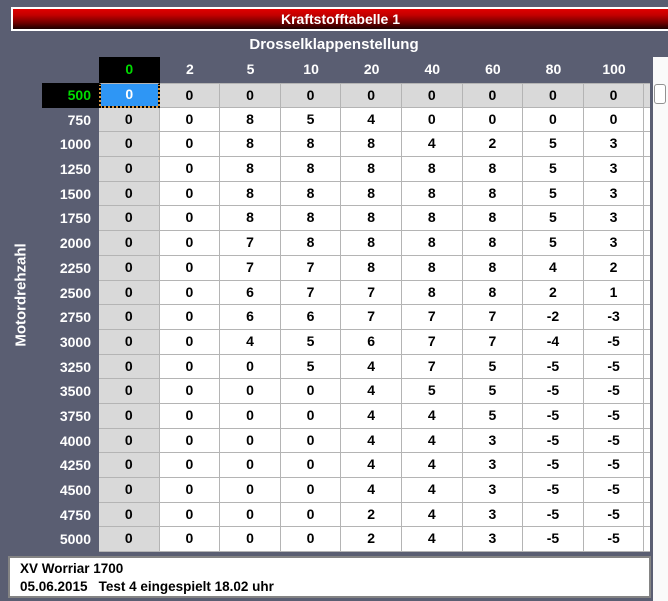 The height and width of the screenshot is (601, 668). Describe the element at coordinates (493, 69) in the screenshot. I see `column-header-60: 60` at that location.